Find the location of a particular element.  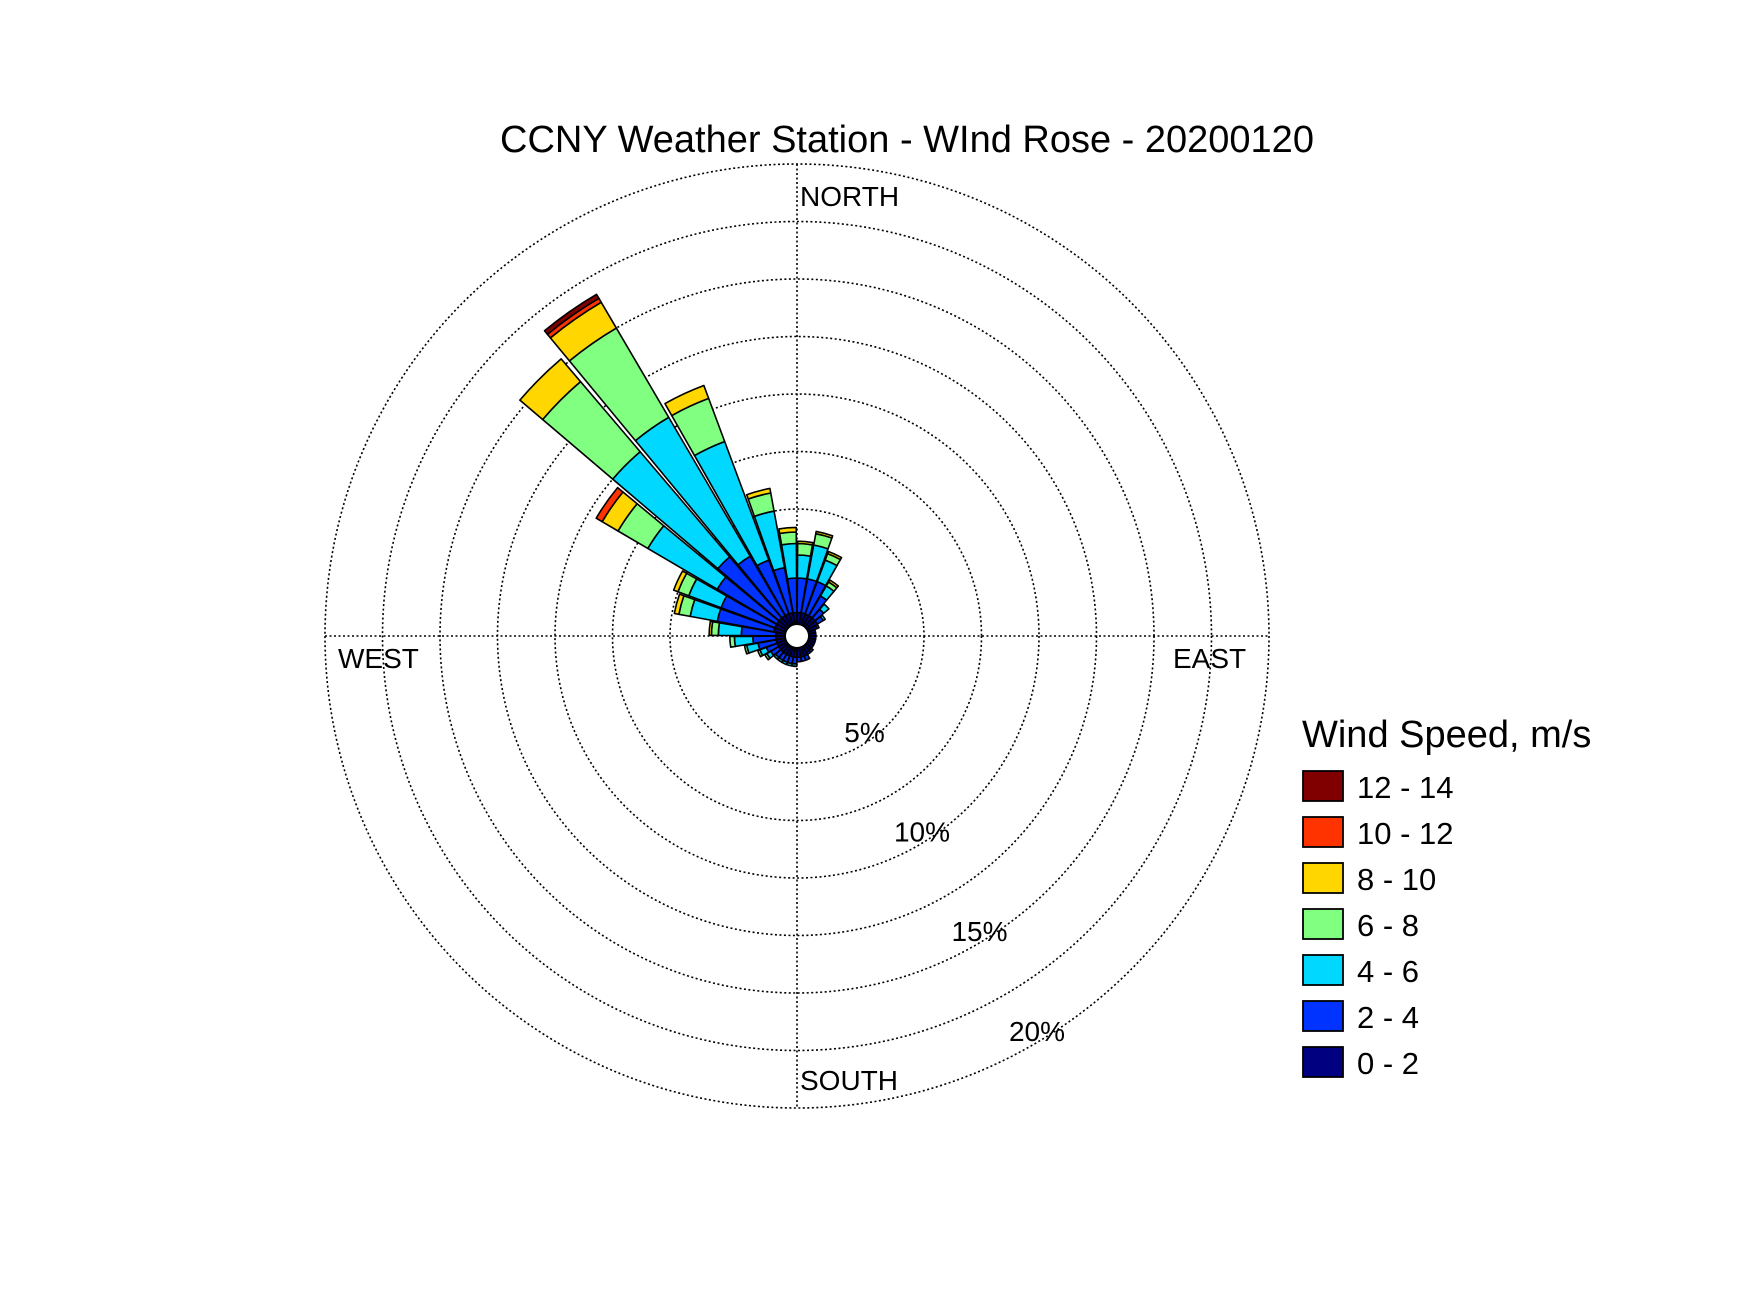

radial-tick-label: 10% is located at coordinates (922, 832).